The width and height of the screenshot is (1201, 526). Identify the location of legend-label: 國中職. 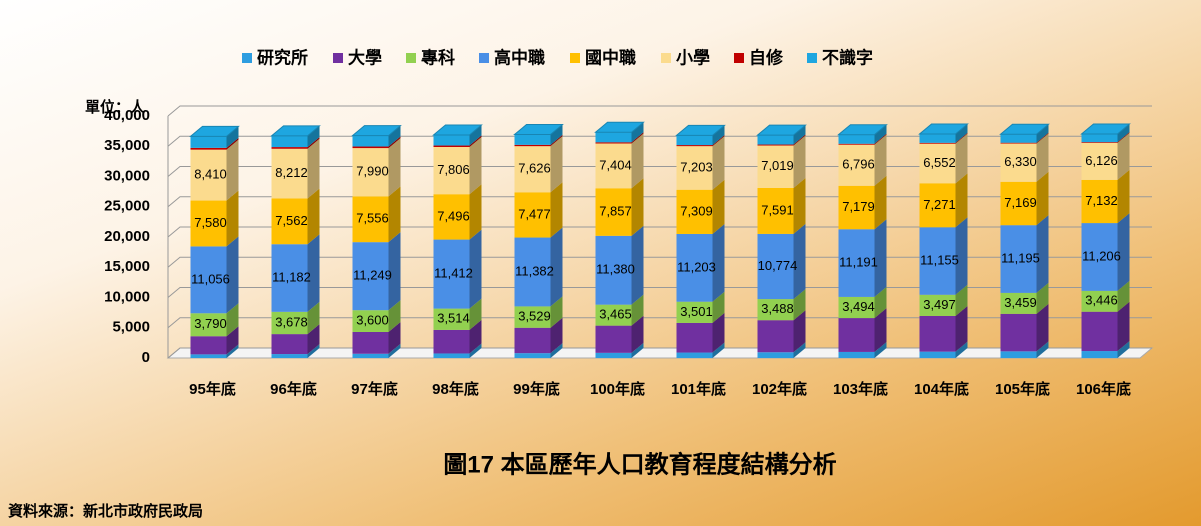
(610, 57).